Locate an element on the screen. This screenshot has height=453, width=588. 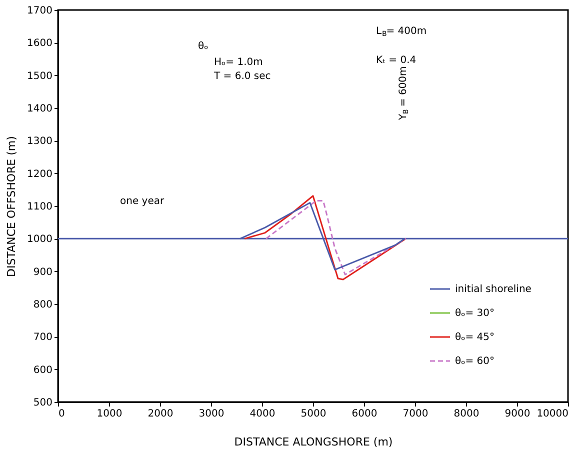
y-tick-label: 800 is located at coordinates (42, 305).